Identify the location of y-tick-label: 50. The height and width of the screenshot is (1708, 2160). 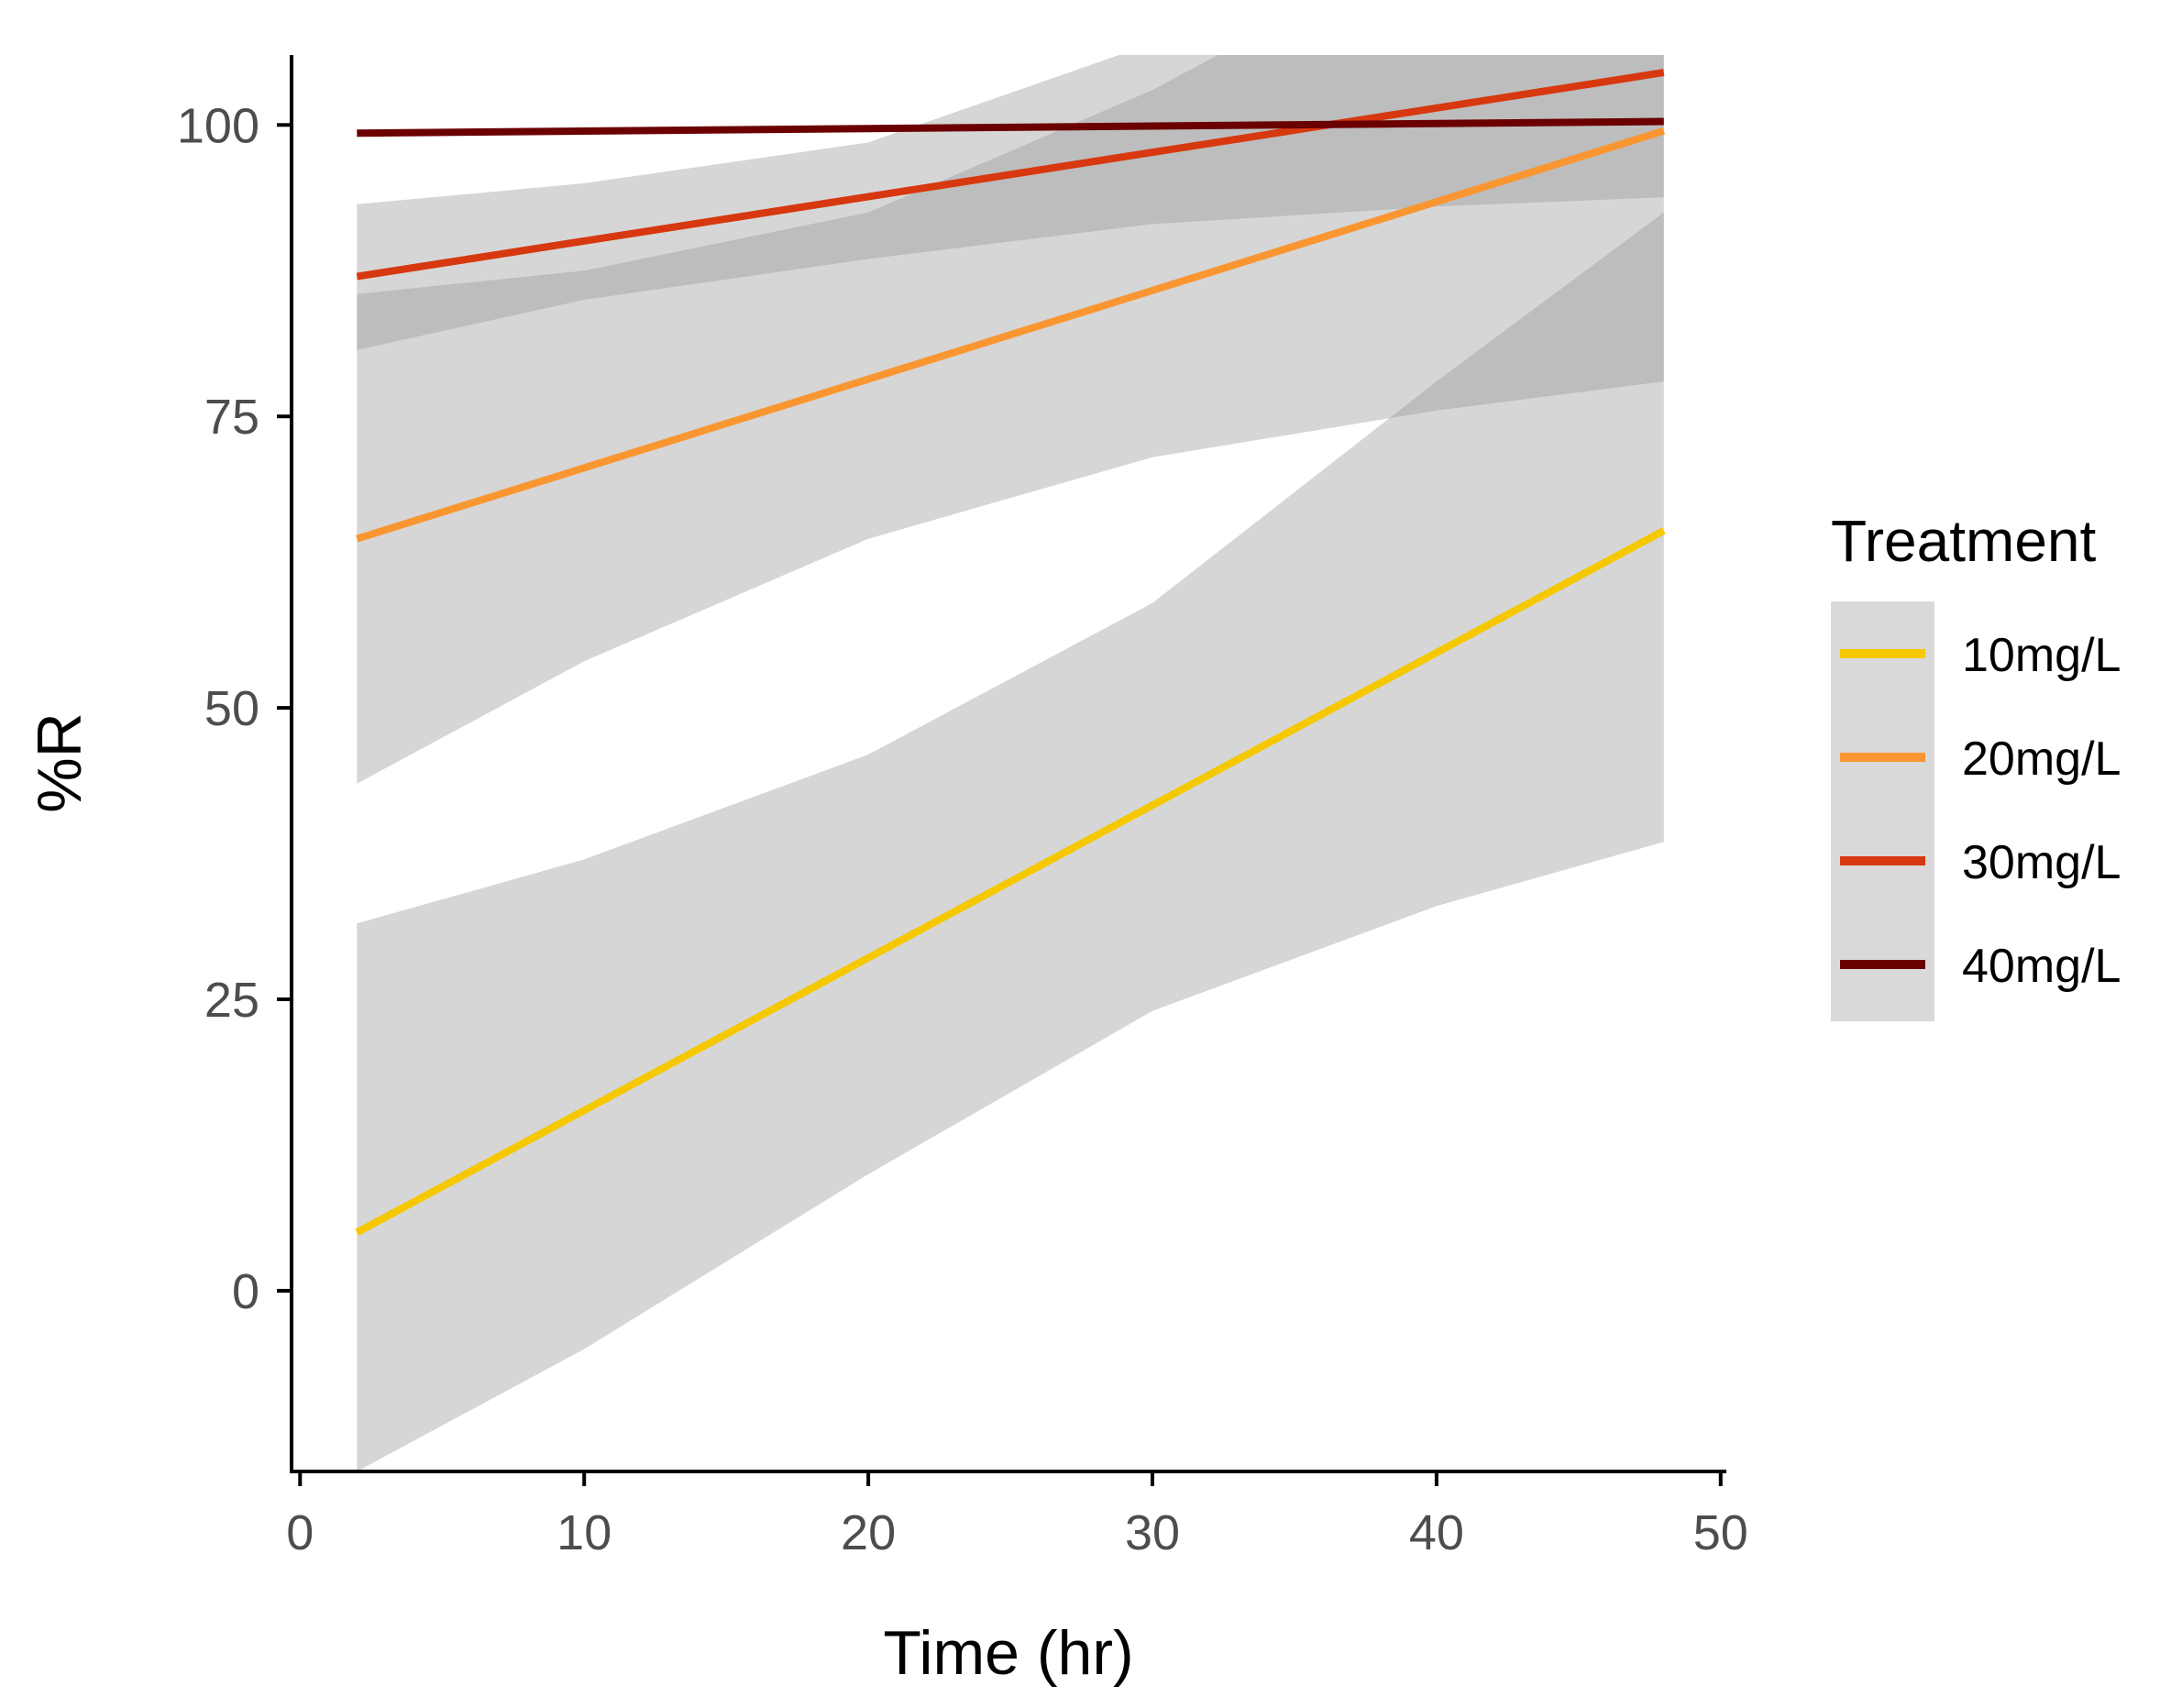
(232, 708).